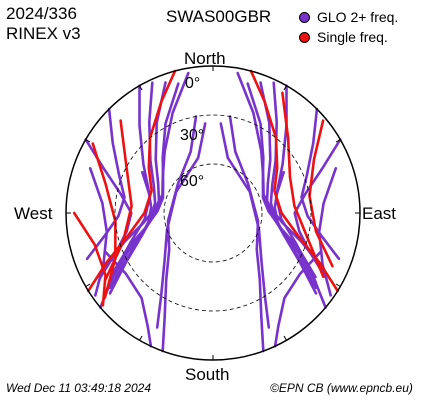  What do you see at coordinates (304, 17) in the screenshot?
I see `legend-glo-marker` at bounding box center [304, 17].